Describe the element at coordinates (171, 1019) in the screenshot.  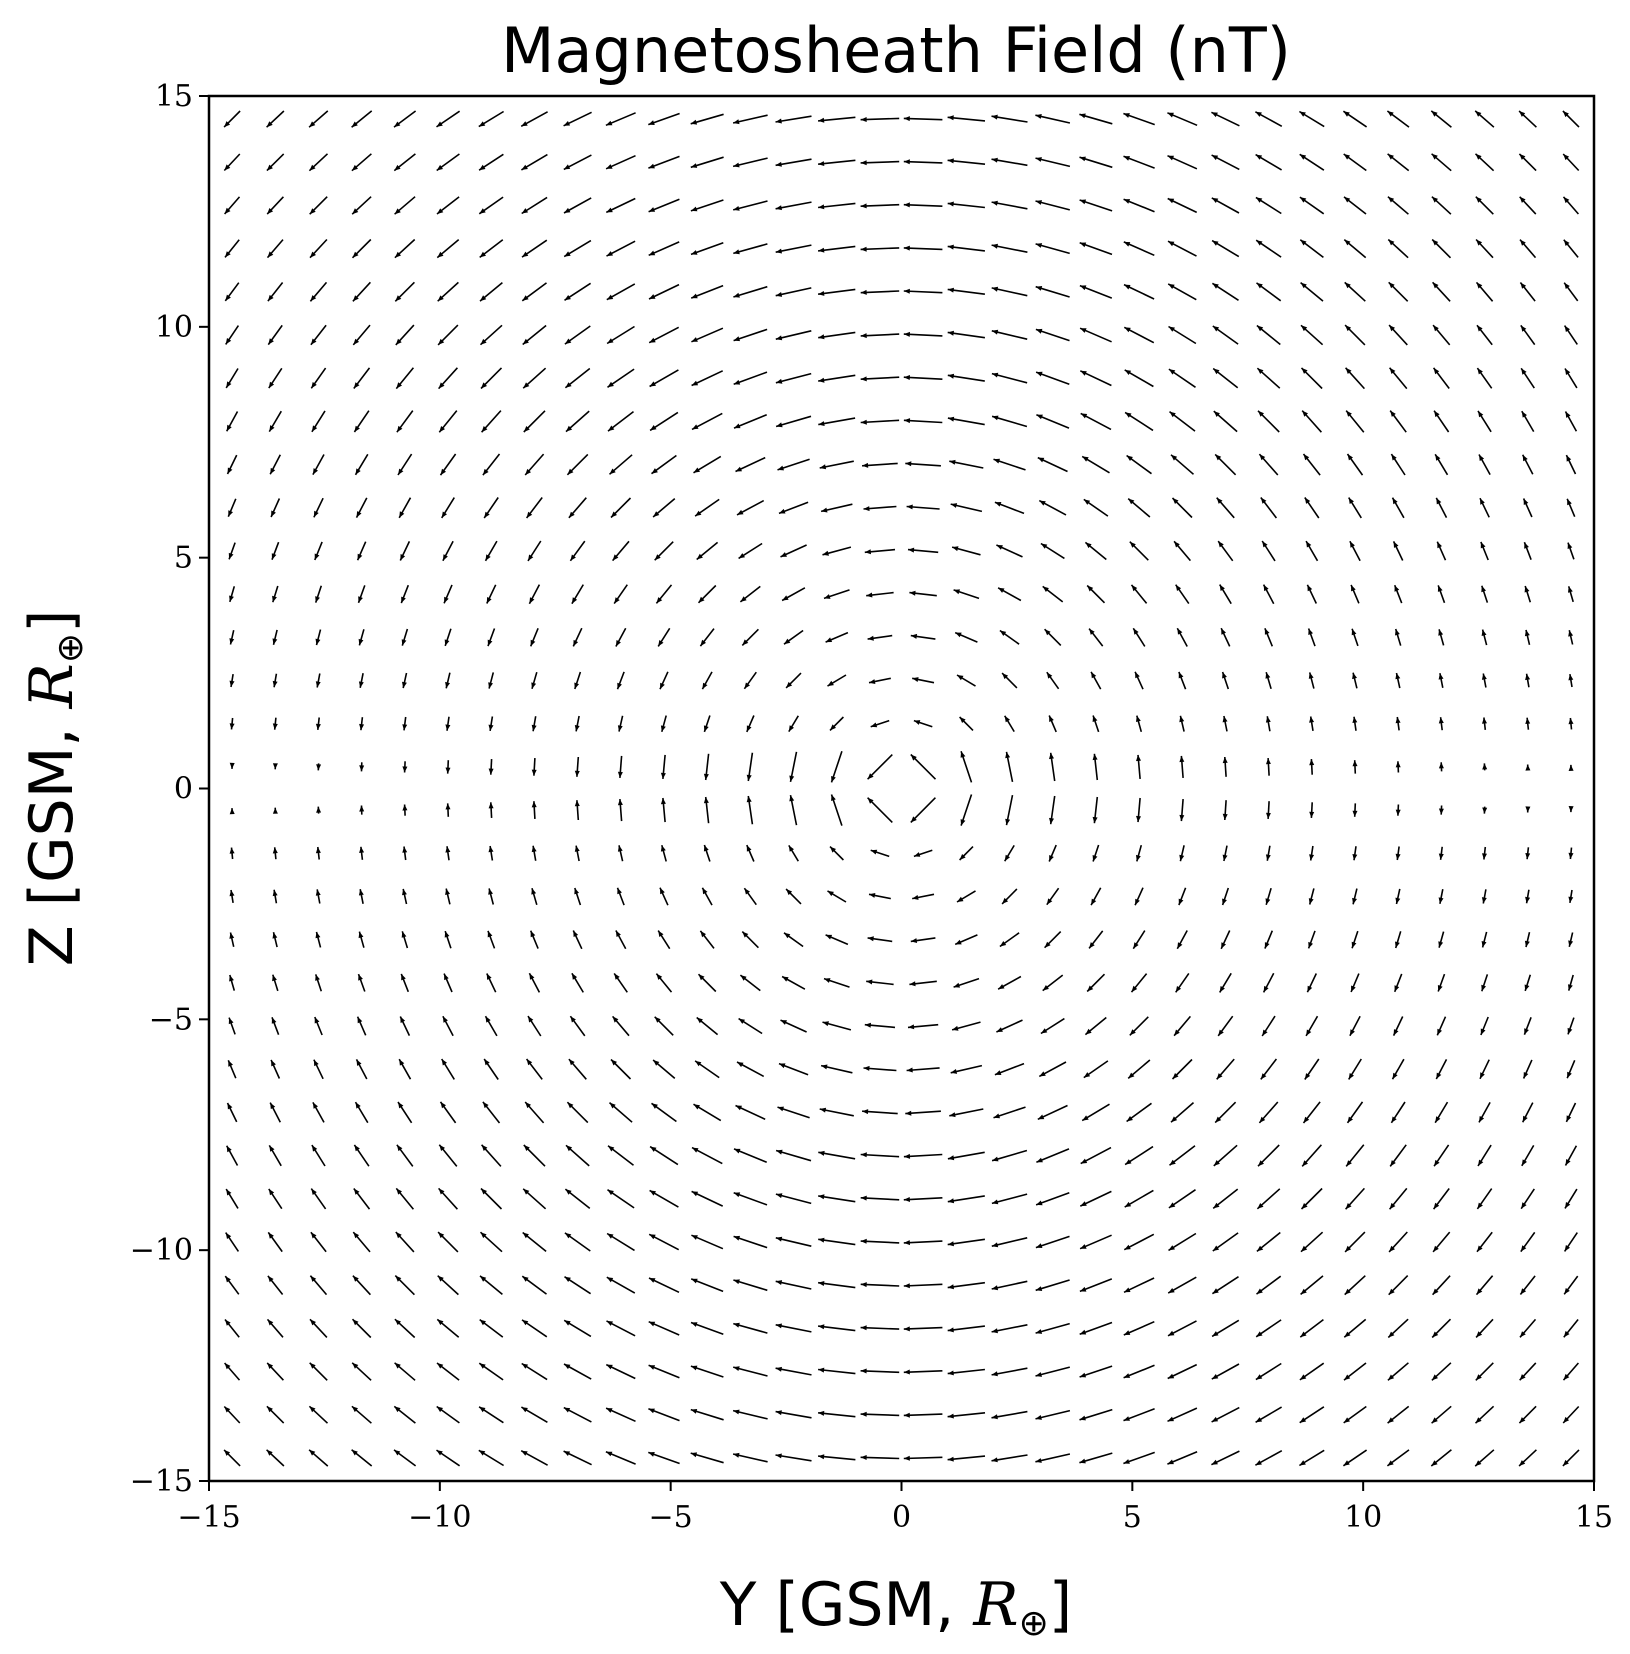
I see `y-tick-label: −5` at that location.